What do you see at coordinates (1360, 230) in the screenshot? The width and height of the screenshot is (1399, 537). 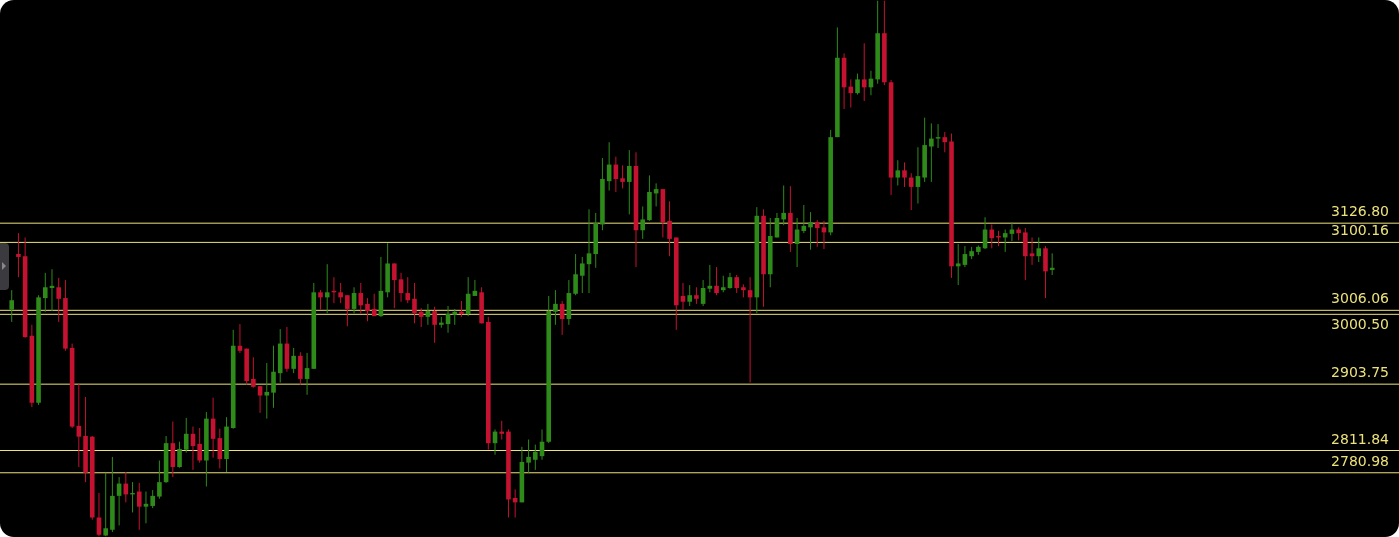 I see `ref-line-label: 3100.16` at bounding box center [1360, 230].